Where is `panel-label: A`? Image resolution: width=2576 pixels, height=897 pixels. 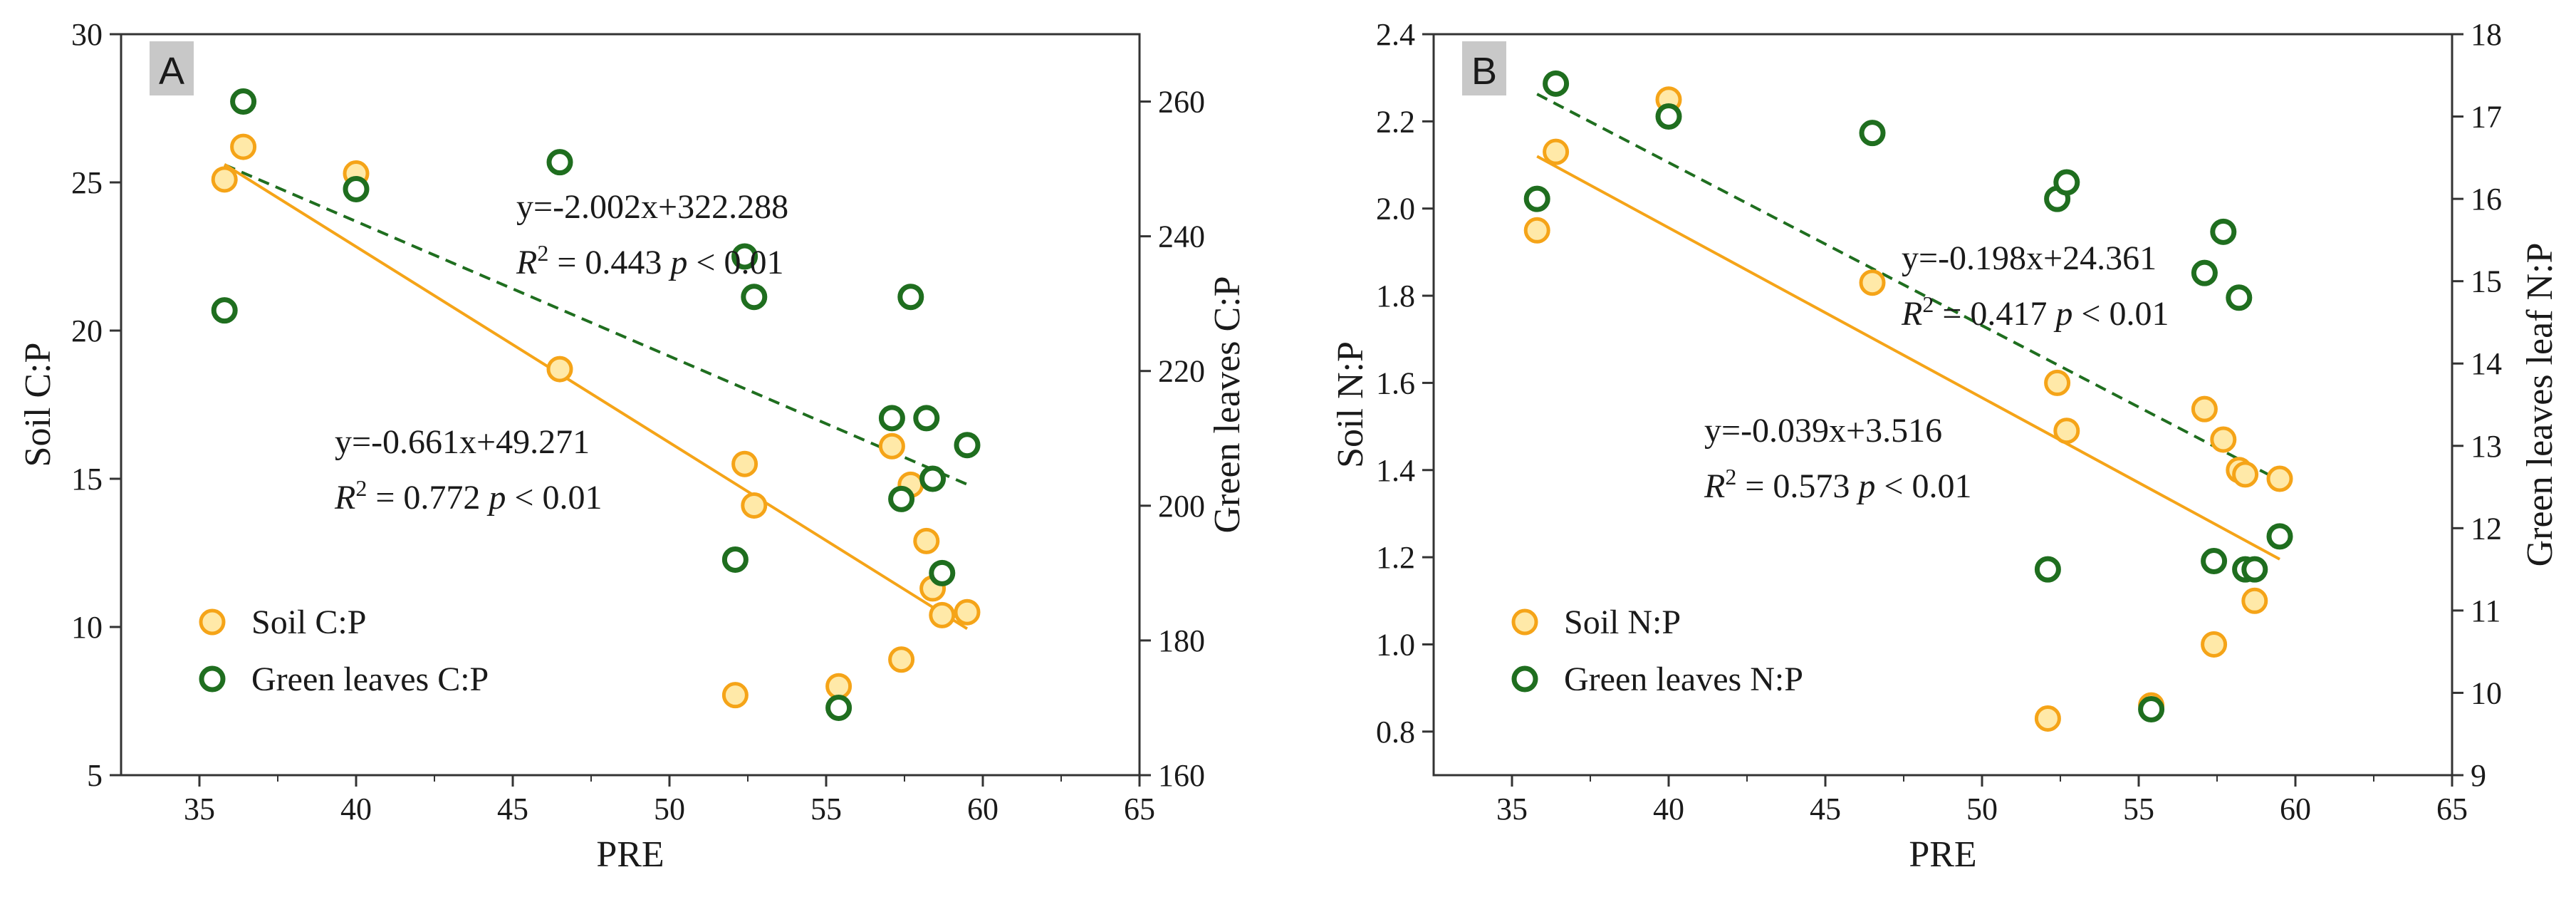
panel-label: A is located at coordinates (171, 71).